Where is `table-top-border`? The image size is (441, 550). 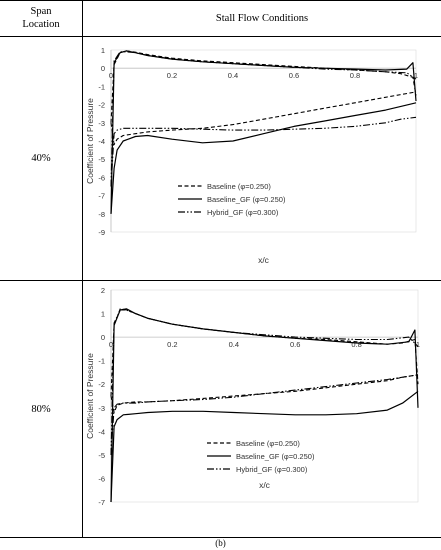
table-top-border is located at coordinates (220, 0).